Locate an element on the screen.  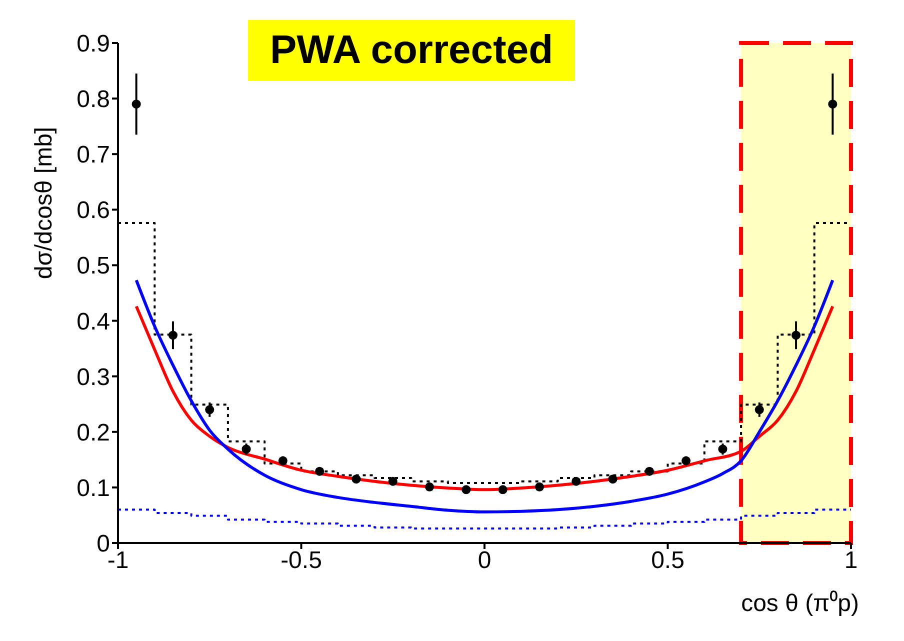
y-tick-label: 0.7 is located at coordinates (93, 155).